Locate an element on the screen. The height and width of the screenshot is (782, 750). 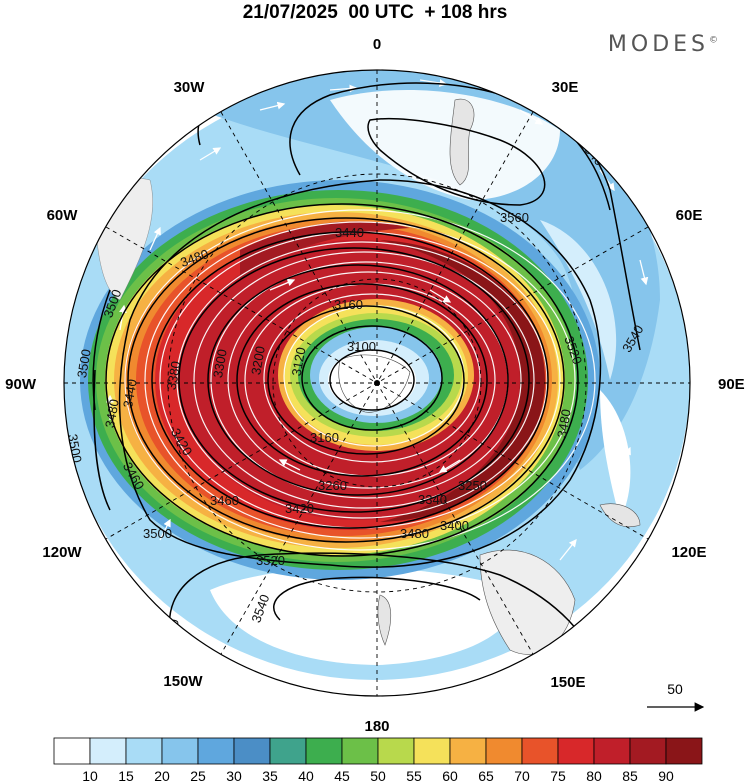
contour-label: 3420 is located at coordinates (299, 508).